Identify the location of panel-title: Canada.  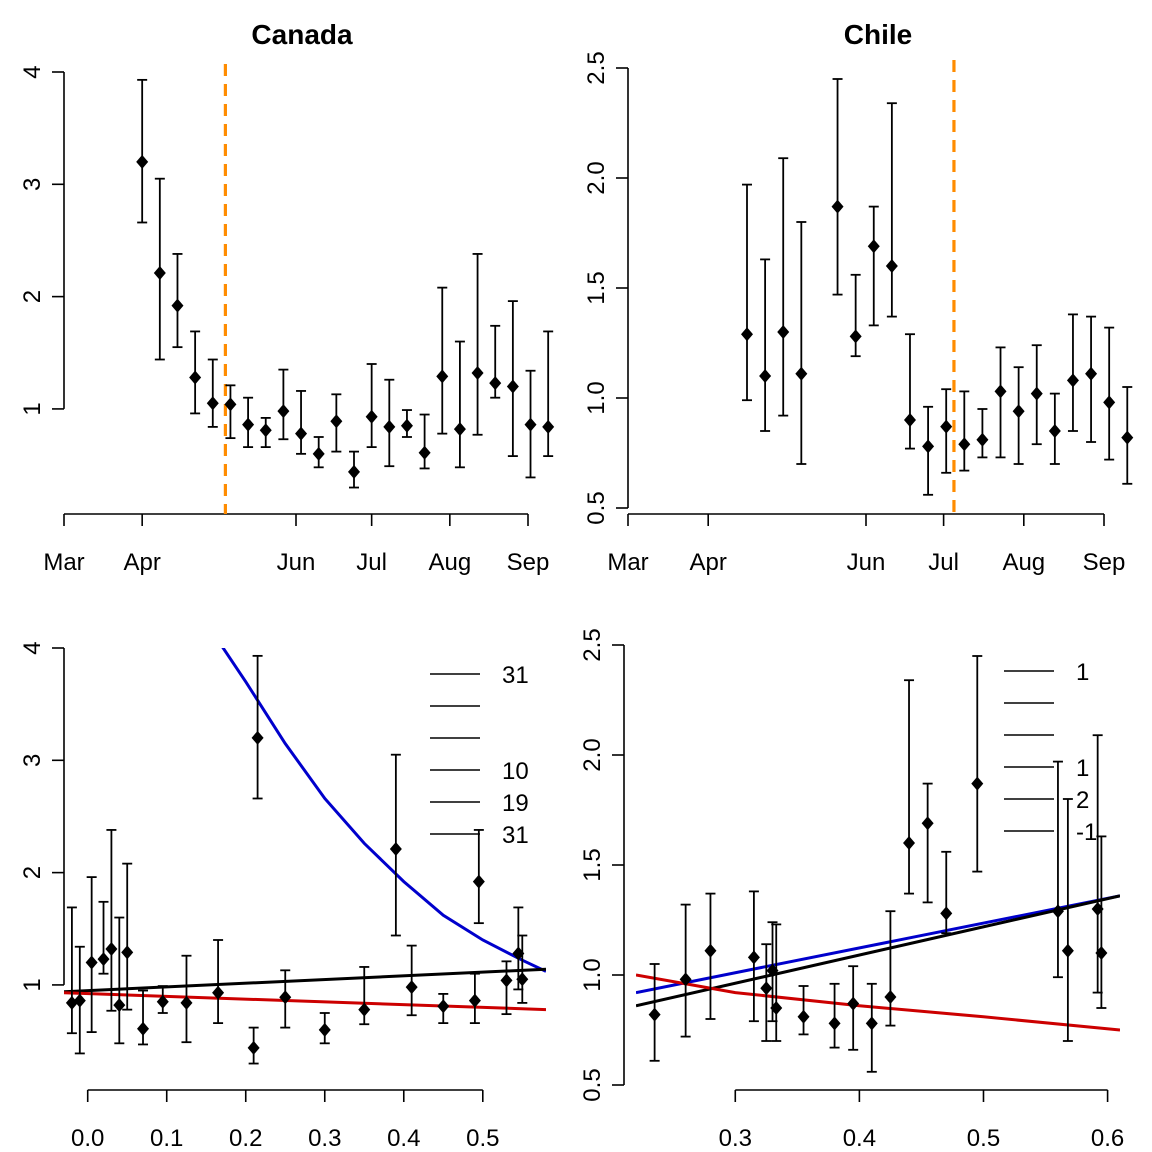
(302, 34).